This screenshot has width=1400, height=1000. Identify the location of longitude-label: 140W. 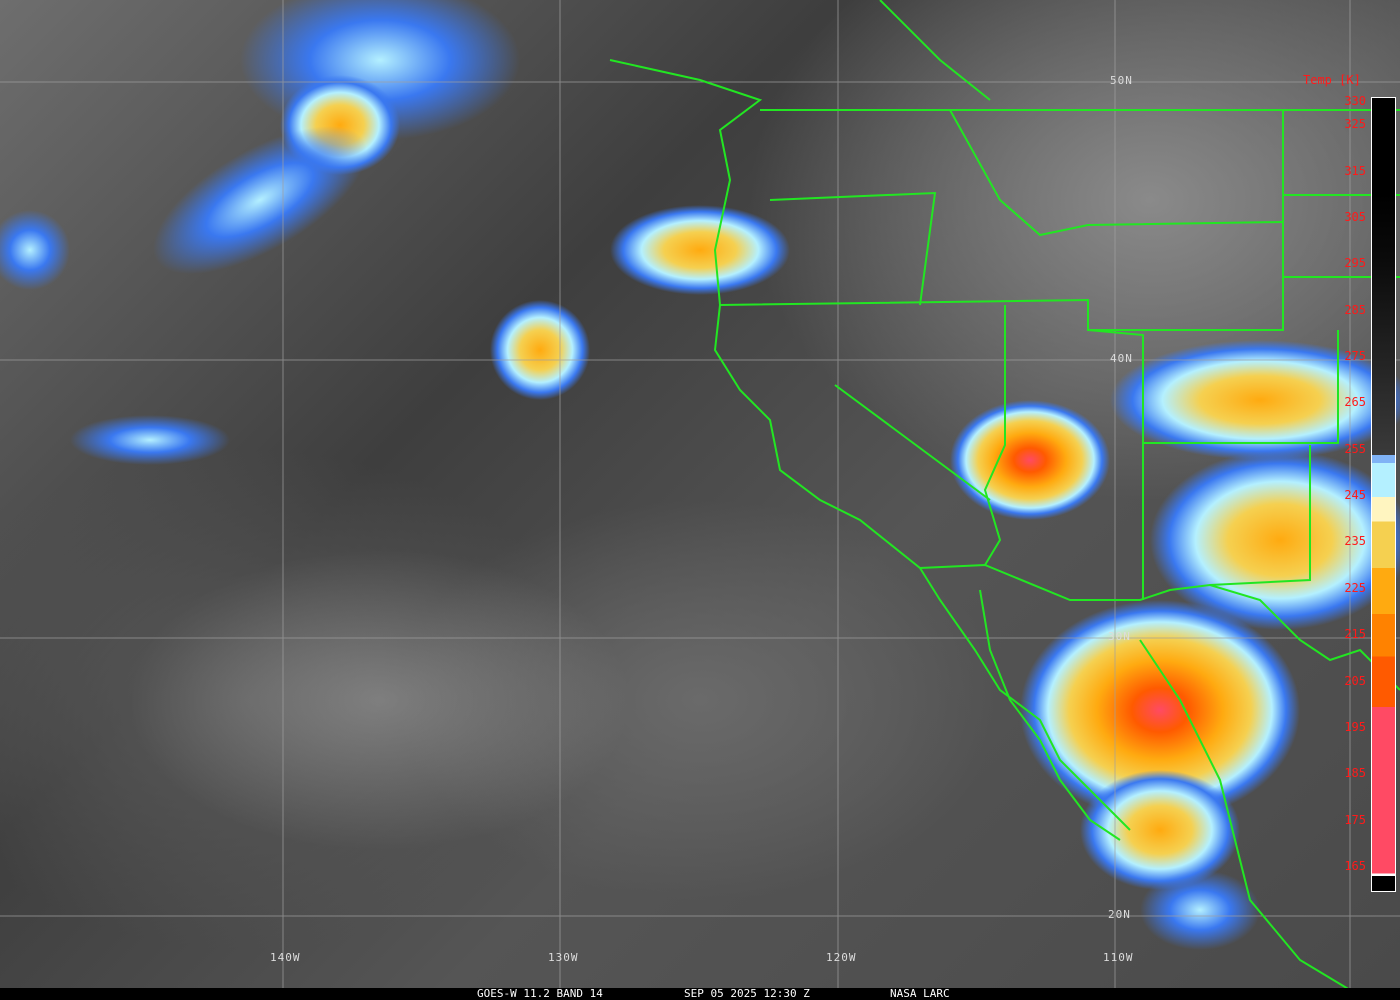
(285, 957).